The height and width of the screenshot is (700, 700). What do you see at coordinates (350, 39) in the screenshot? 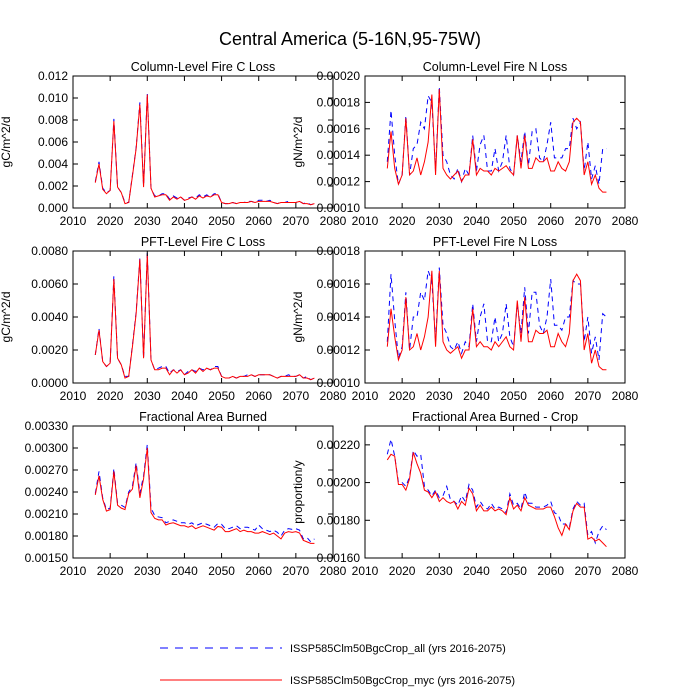
I see `figure-title: Central America (5-16N,95-75W)` at bounding box center [350, 39].